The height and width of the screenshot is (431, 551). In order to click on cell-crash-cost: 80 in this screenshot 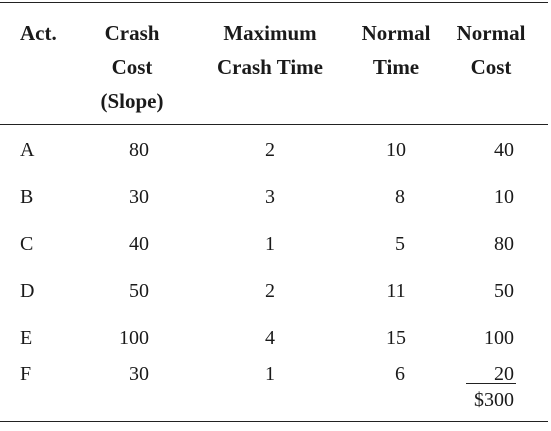, I will do `click(139, 150)`.